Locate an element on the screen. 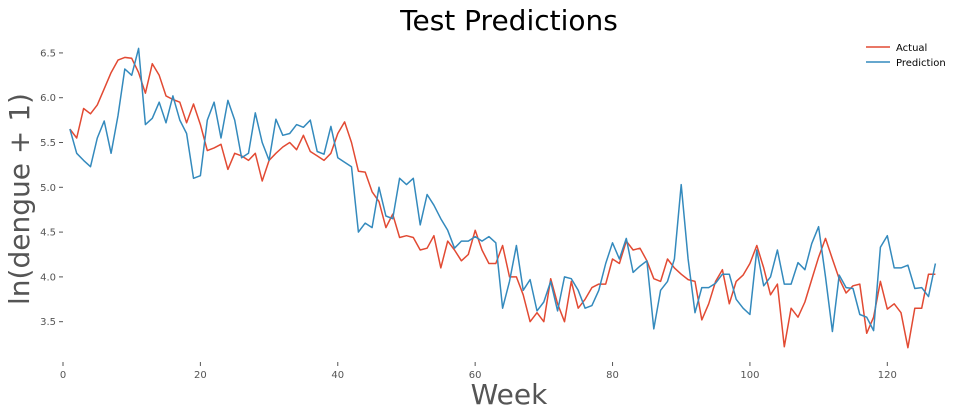 This screenshot has width=965, height=417. y-tick-label: 5.5 is located at coordinates (48, 143).